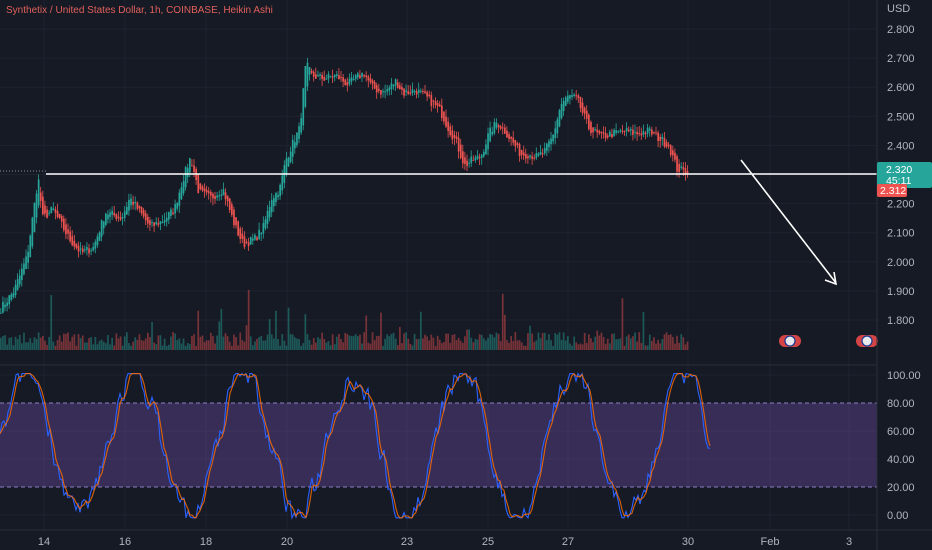  What do you see at coordinates (438, 445) in the screenshot?
I see `overbought-oversold-band` at bounding box center [438, 445].